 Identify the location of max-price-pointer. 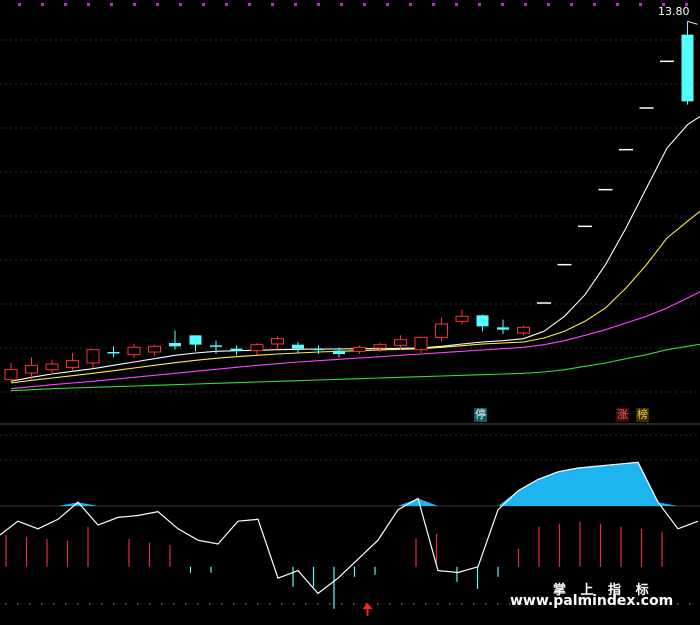
(692, 22).